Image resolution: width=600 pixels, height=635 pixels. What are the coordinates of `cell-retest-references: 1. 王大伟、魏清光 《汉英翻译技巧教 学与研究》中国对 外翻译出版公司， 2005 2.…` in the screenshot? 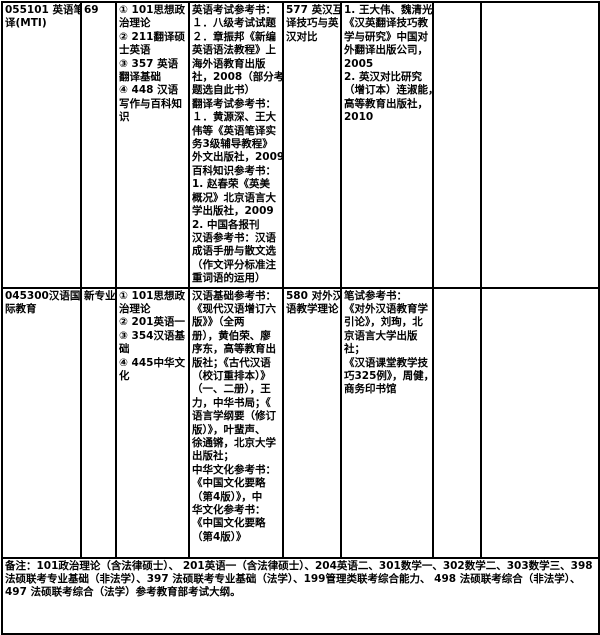 It's located at (387, 145).